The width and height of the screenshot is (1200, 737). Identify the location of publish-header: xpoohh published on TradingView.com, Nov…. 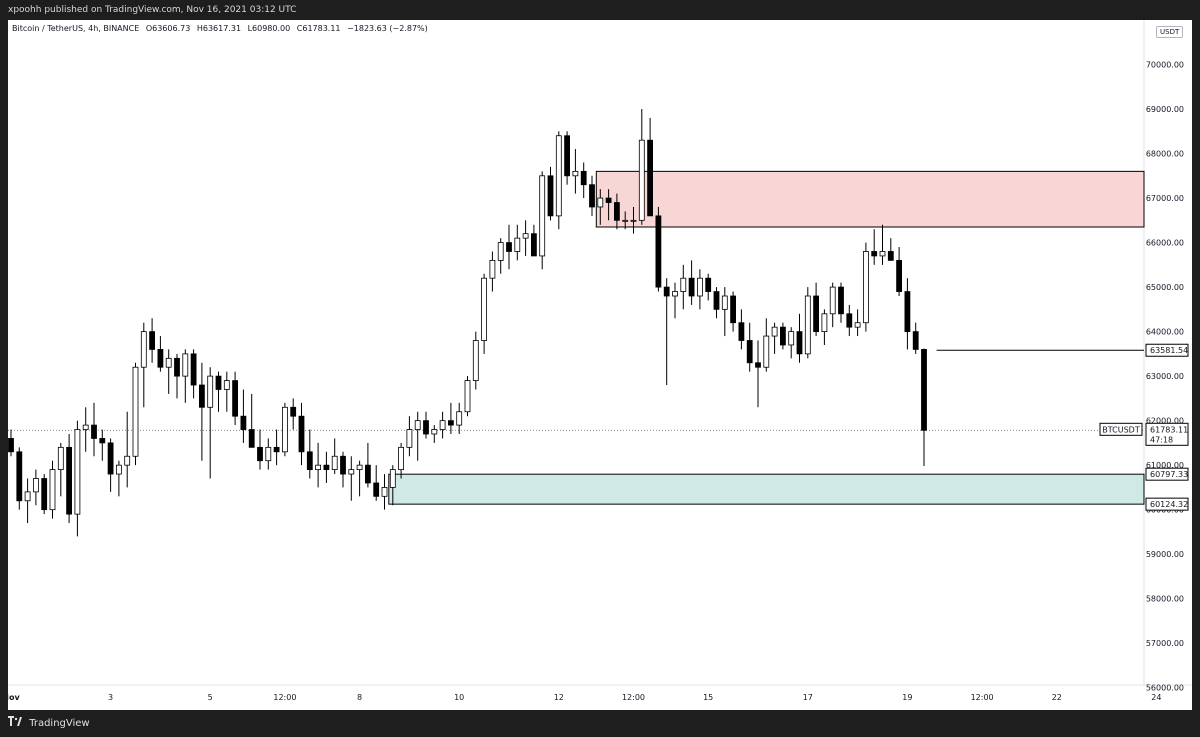
(600, 10).